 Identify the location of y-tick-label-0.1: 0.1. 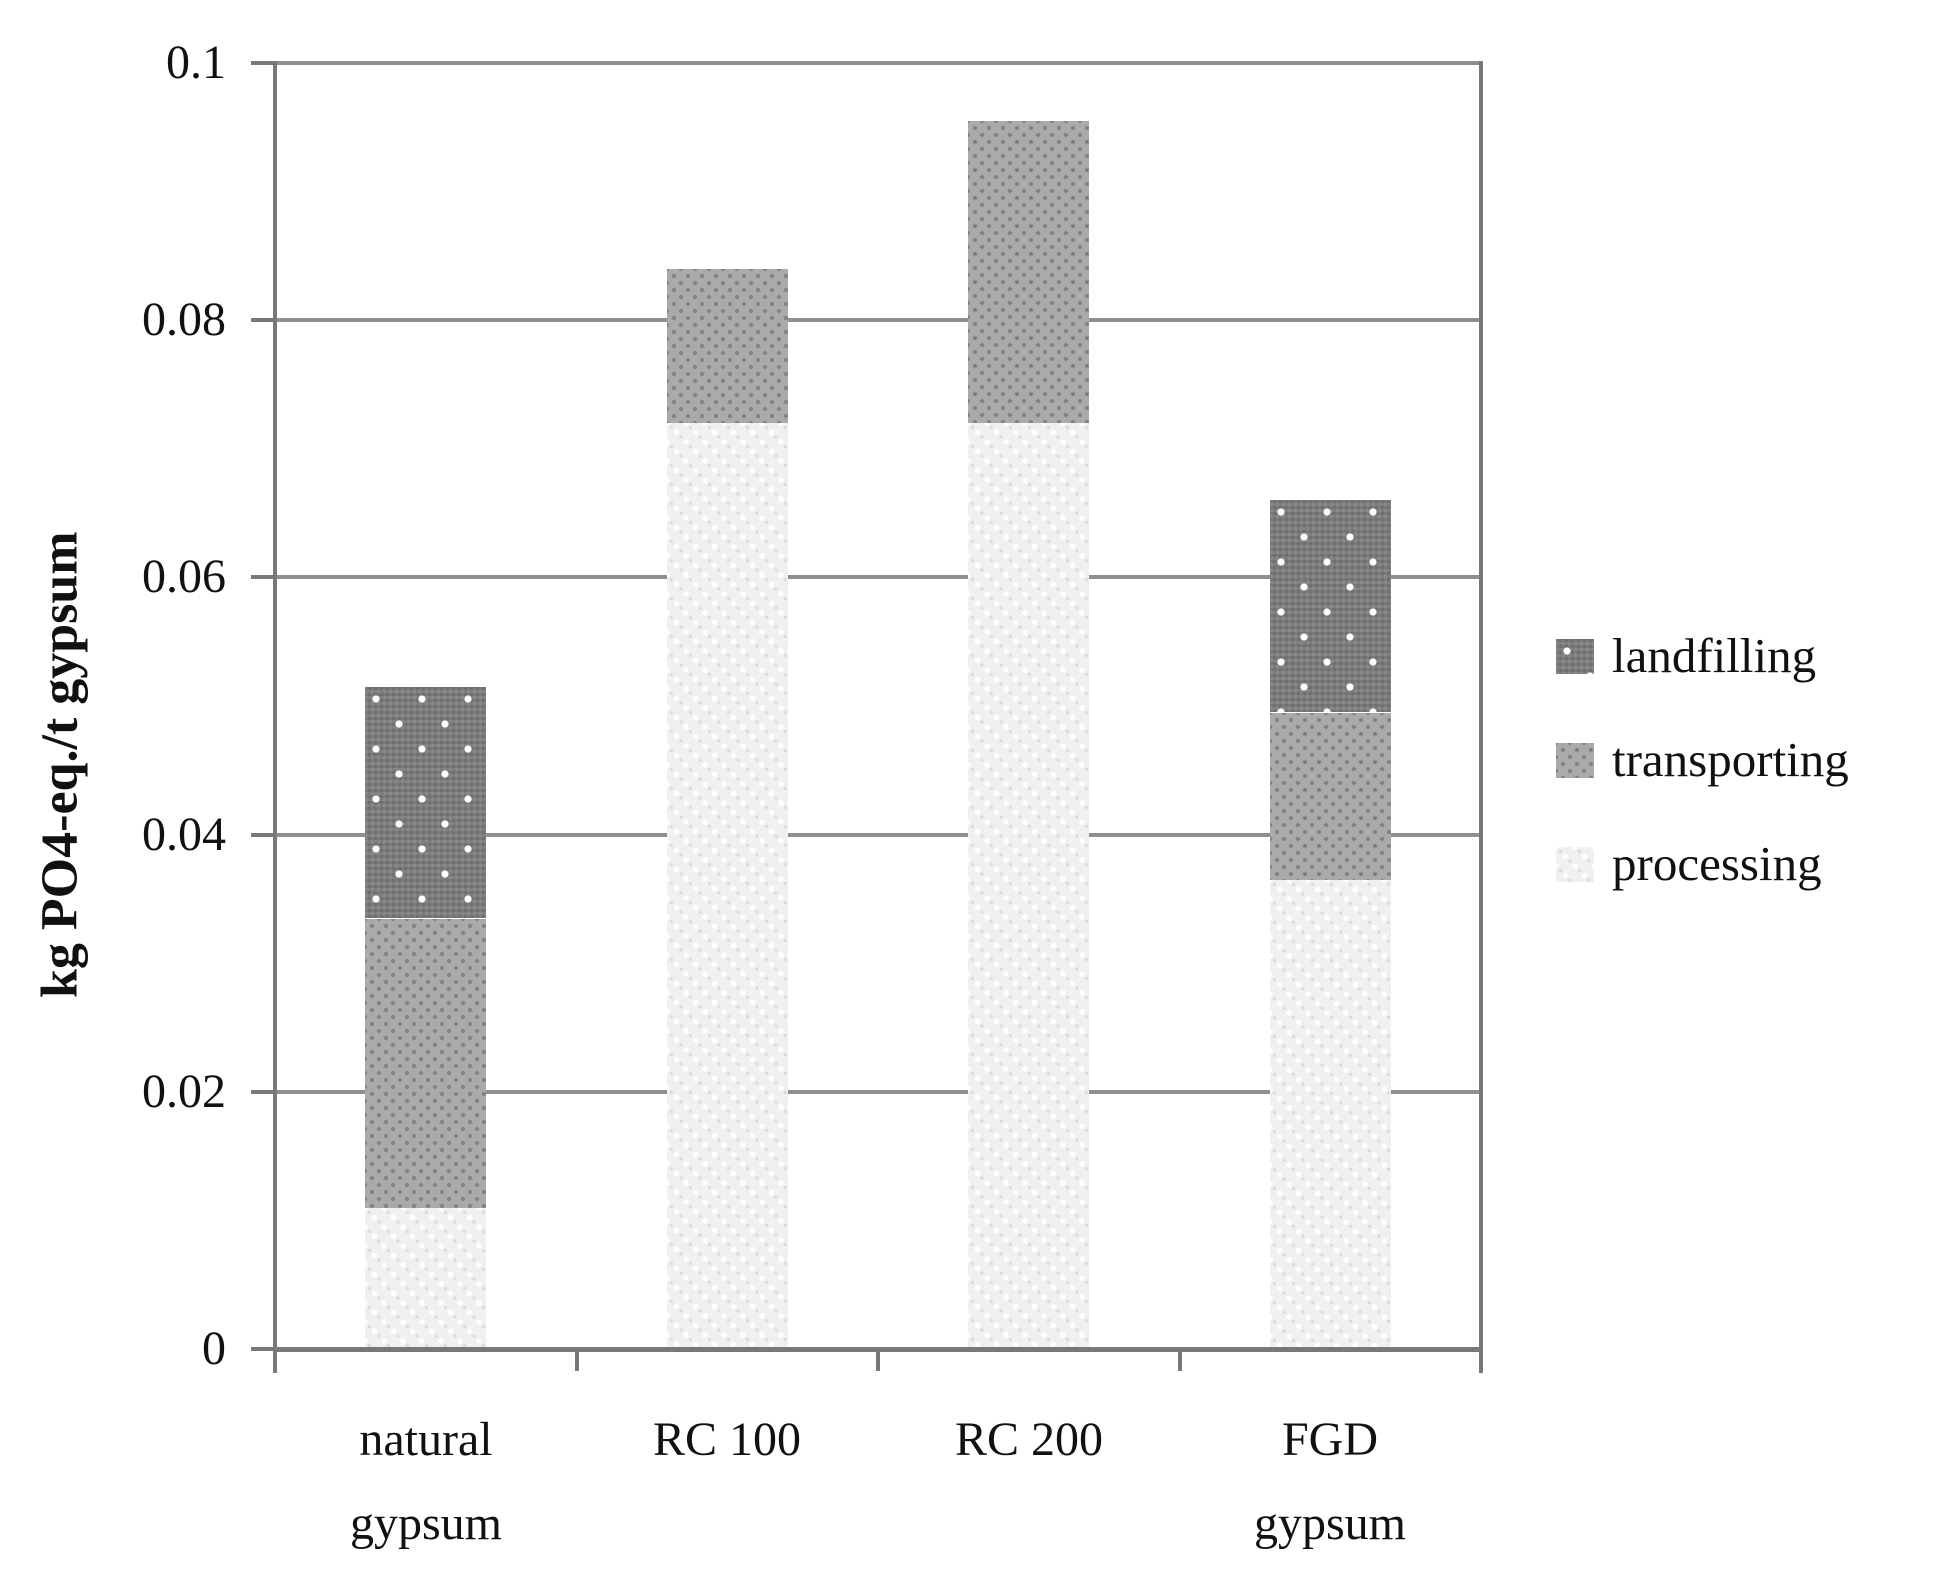
(196, 62).